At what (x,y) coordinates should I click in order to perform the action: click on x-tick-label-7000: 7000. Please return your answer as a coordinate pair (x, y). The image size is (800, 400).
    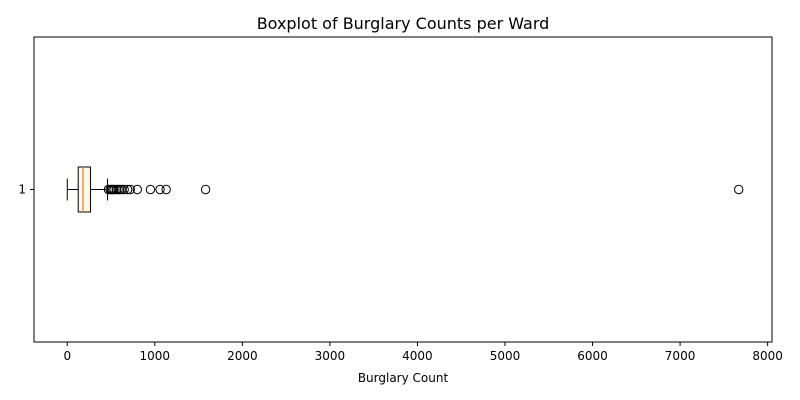
    Looking at the image, I should click on (680, 356).